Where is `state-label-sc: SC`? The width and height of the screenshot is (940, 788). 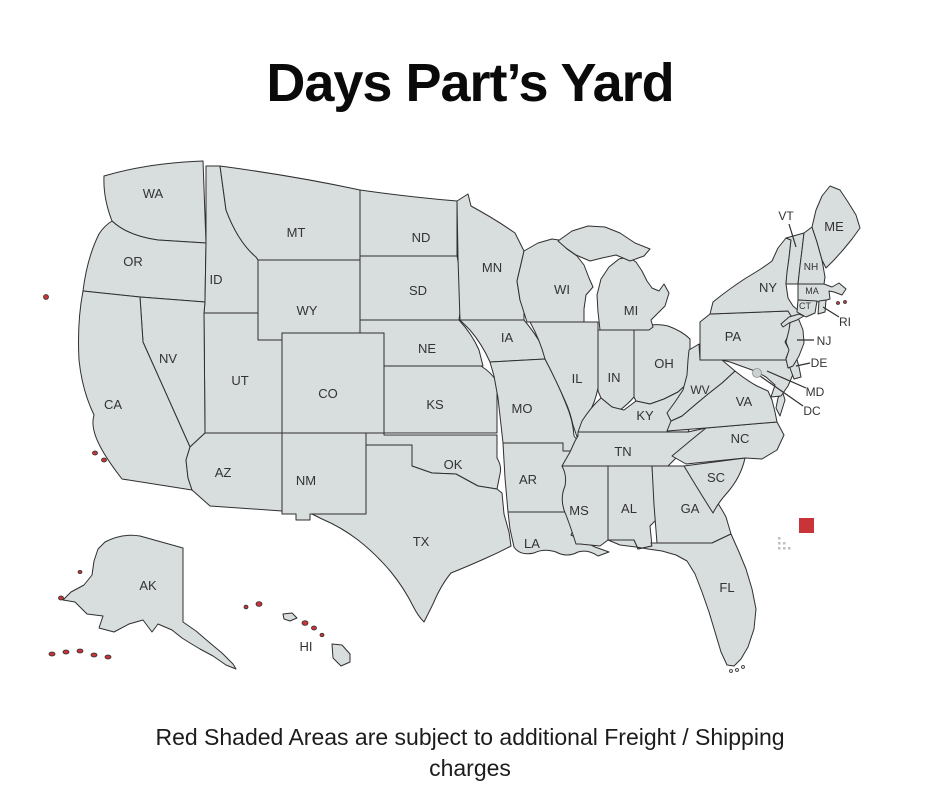 state-label-sc: SC is located at coordinates (716, 477).